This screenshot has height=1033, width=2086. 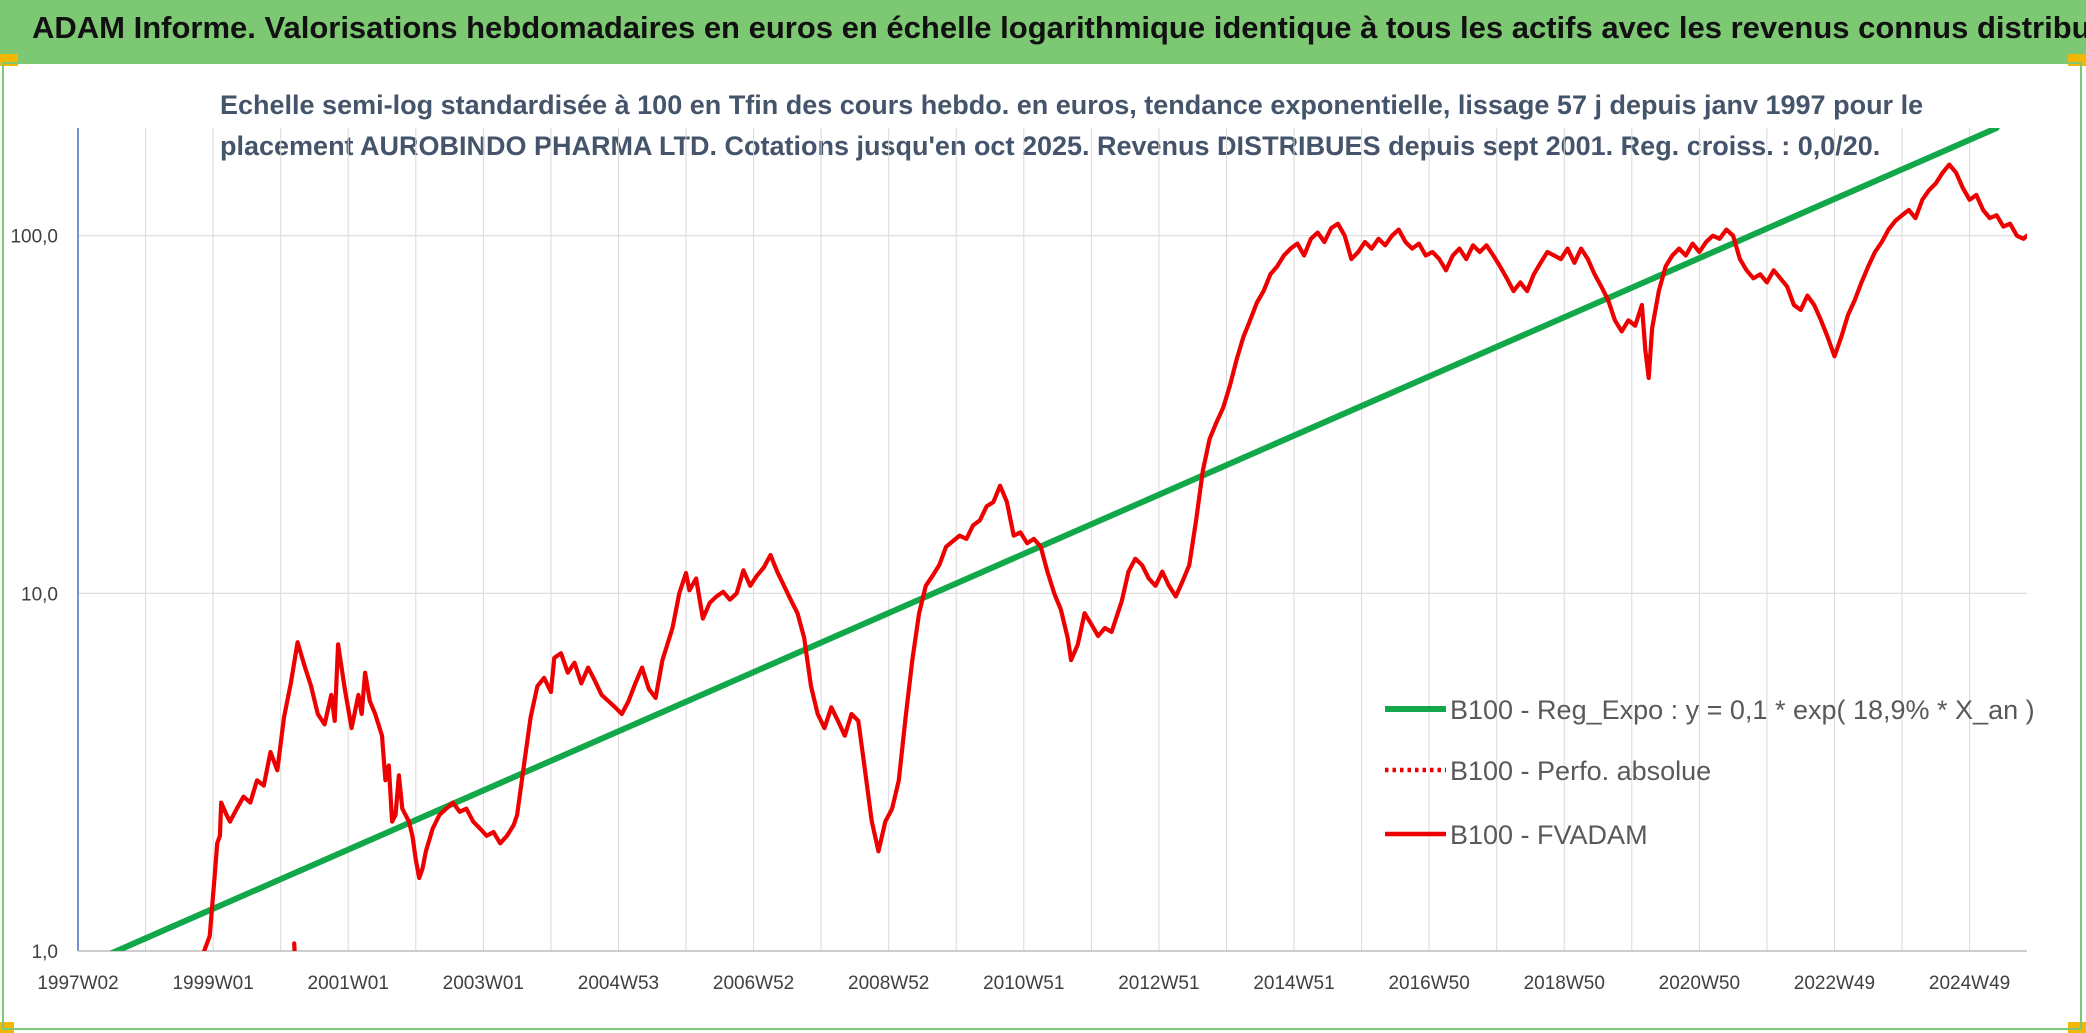 What do you see at coordinates (77, 983) in the screenshot?
I see `x-tick-label: 1997W02` at bounding box center [77, 983].